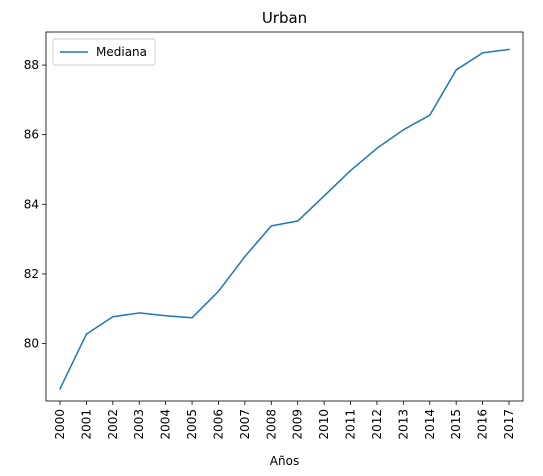 The height and width of the screenshot is (476, 543). I want to click on x-tick-label: 2013, so click(403, 424).